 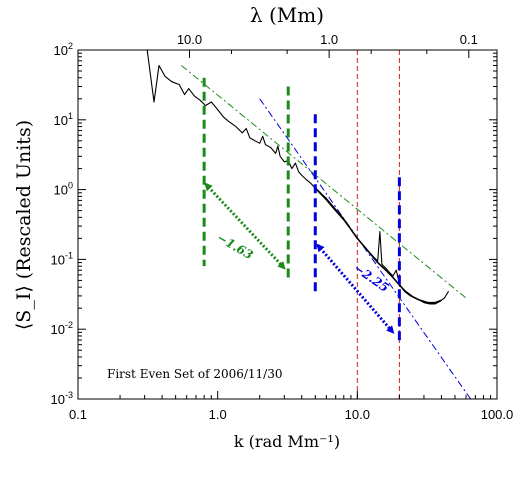 I want to click on x-tick-label: 10.0, so click(x=357, y=414).